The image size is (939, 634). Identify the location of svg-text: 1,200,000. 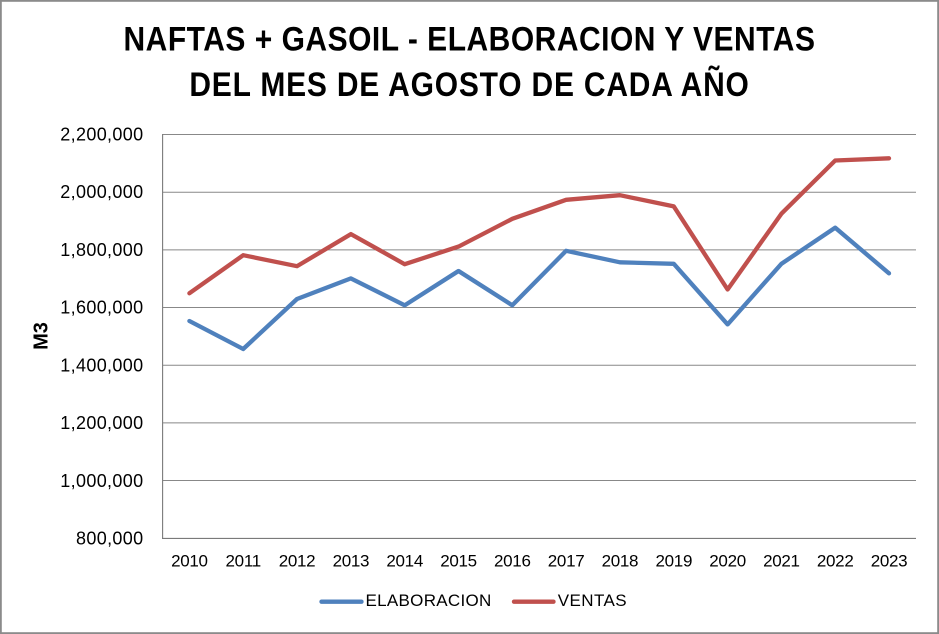
(101, 423).